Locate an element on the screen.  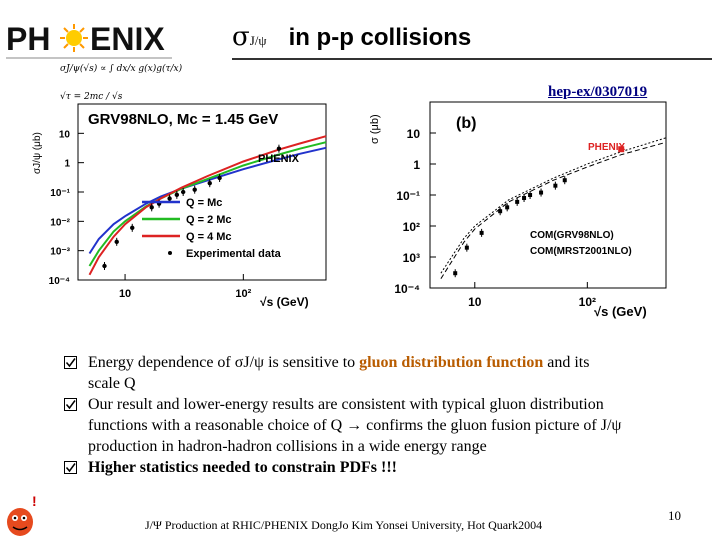
chart-right-ytick: 10 is located at coordinates (414, 134).